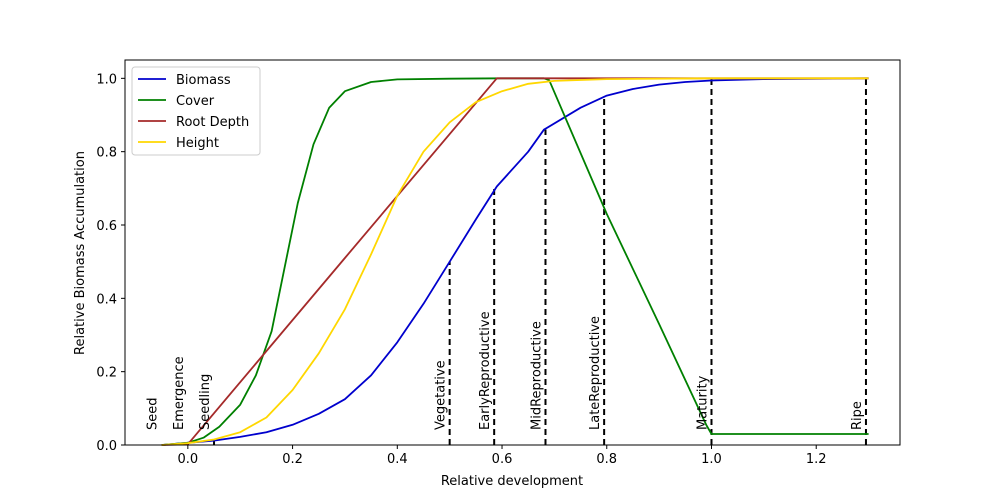  I want to click on y-tick-label: 0.2, so click(106, 373).